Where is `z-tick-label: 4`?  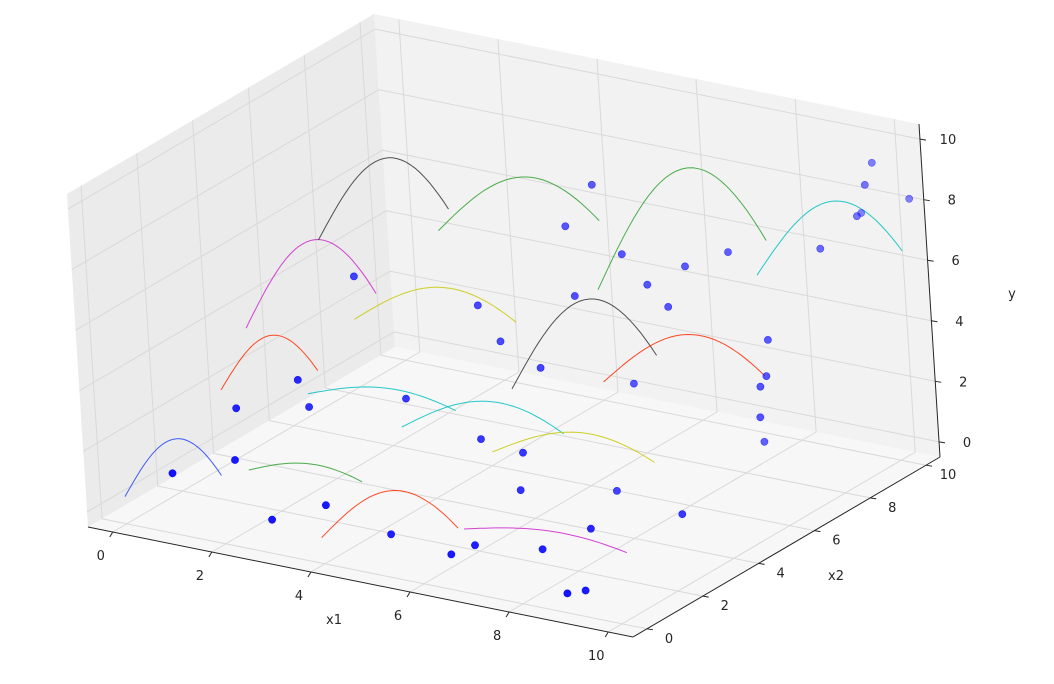 z-tick-label: 4 is located at coordinates (959, 322).